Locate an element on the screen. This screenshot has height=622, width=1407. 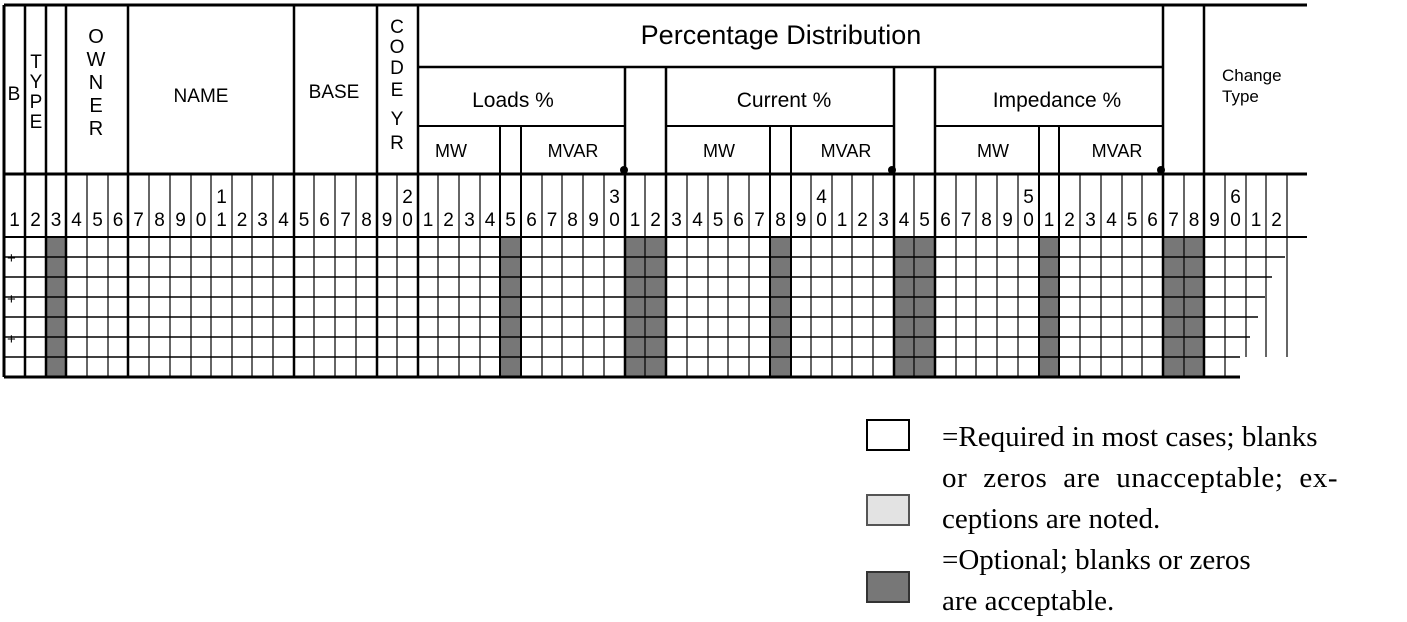
header-code-letter: C is located at coordinates (397, 27).